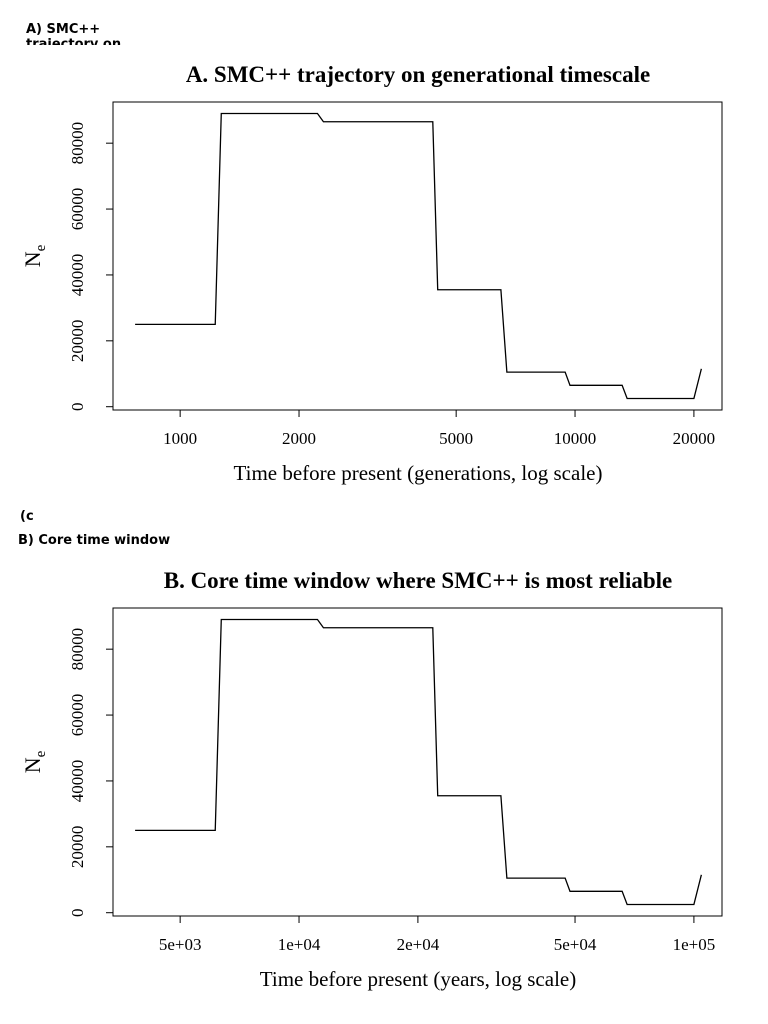 This screenshot has width=768, height=1024. Describe the element at coordinates (694, 438) in the screenshot. I see `x-tick-label: 20000` at that location.